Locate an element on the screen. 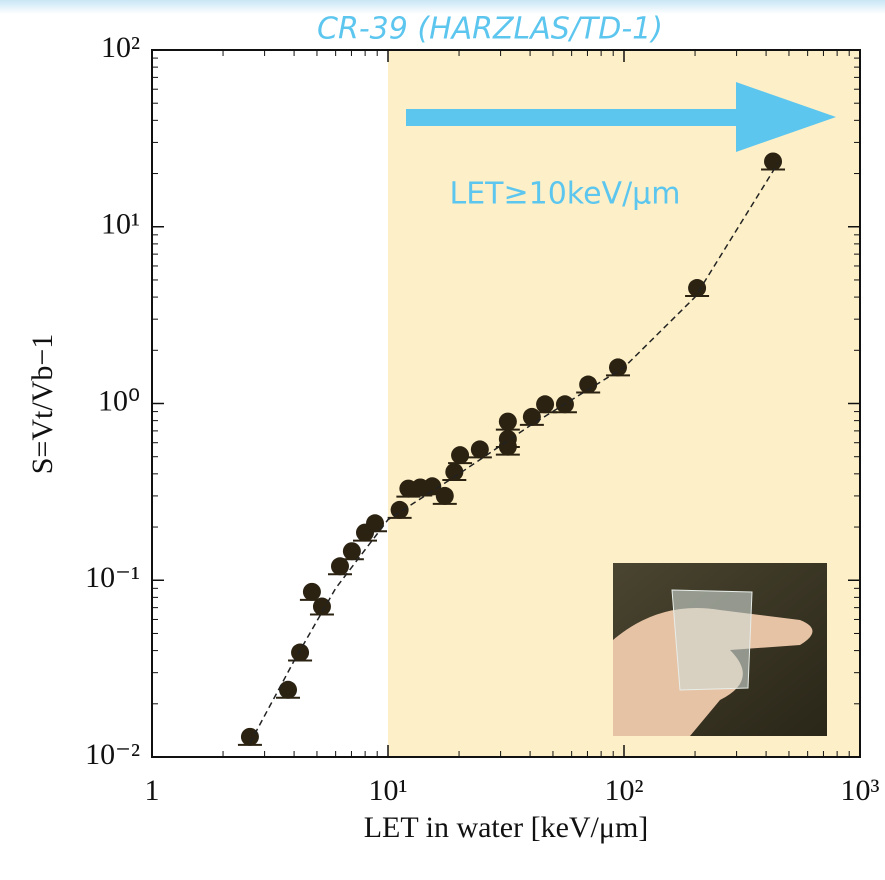 Image resolution: width=885 pixels, height=880 pixels. x-tick-label: 10² is located at coordinates (624, 790).